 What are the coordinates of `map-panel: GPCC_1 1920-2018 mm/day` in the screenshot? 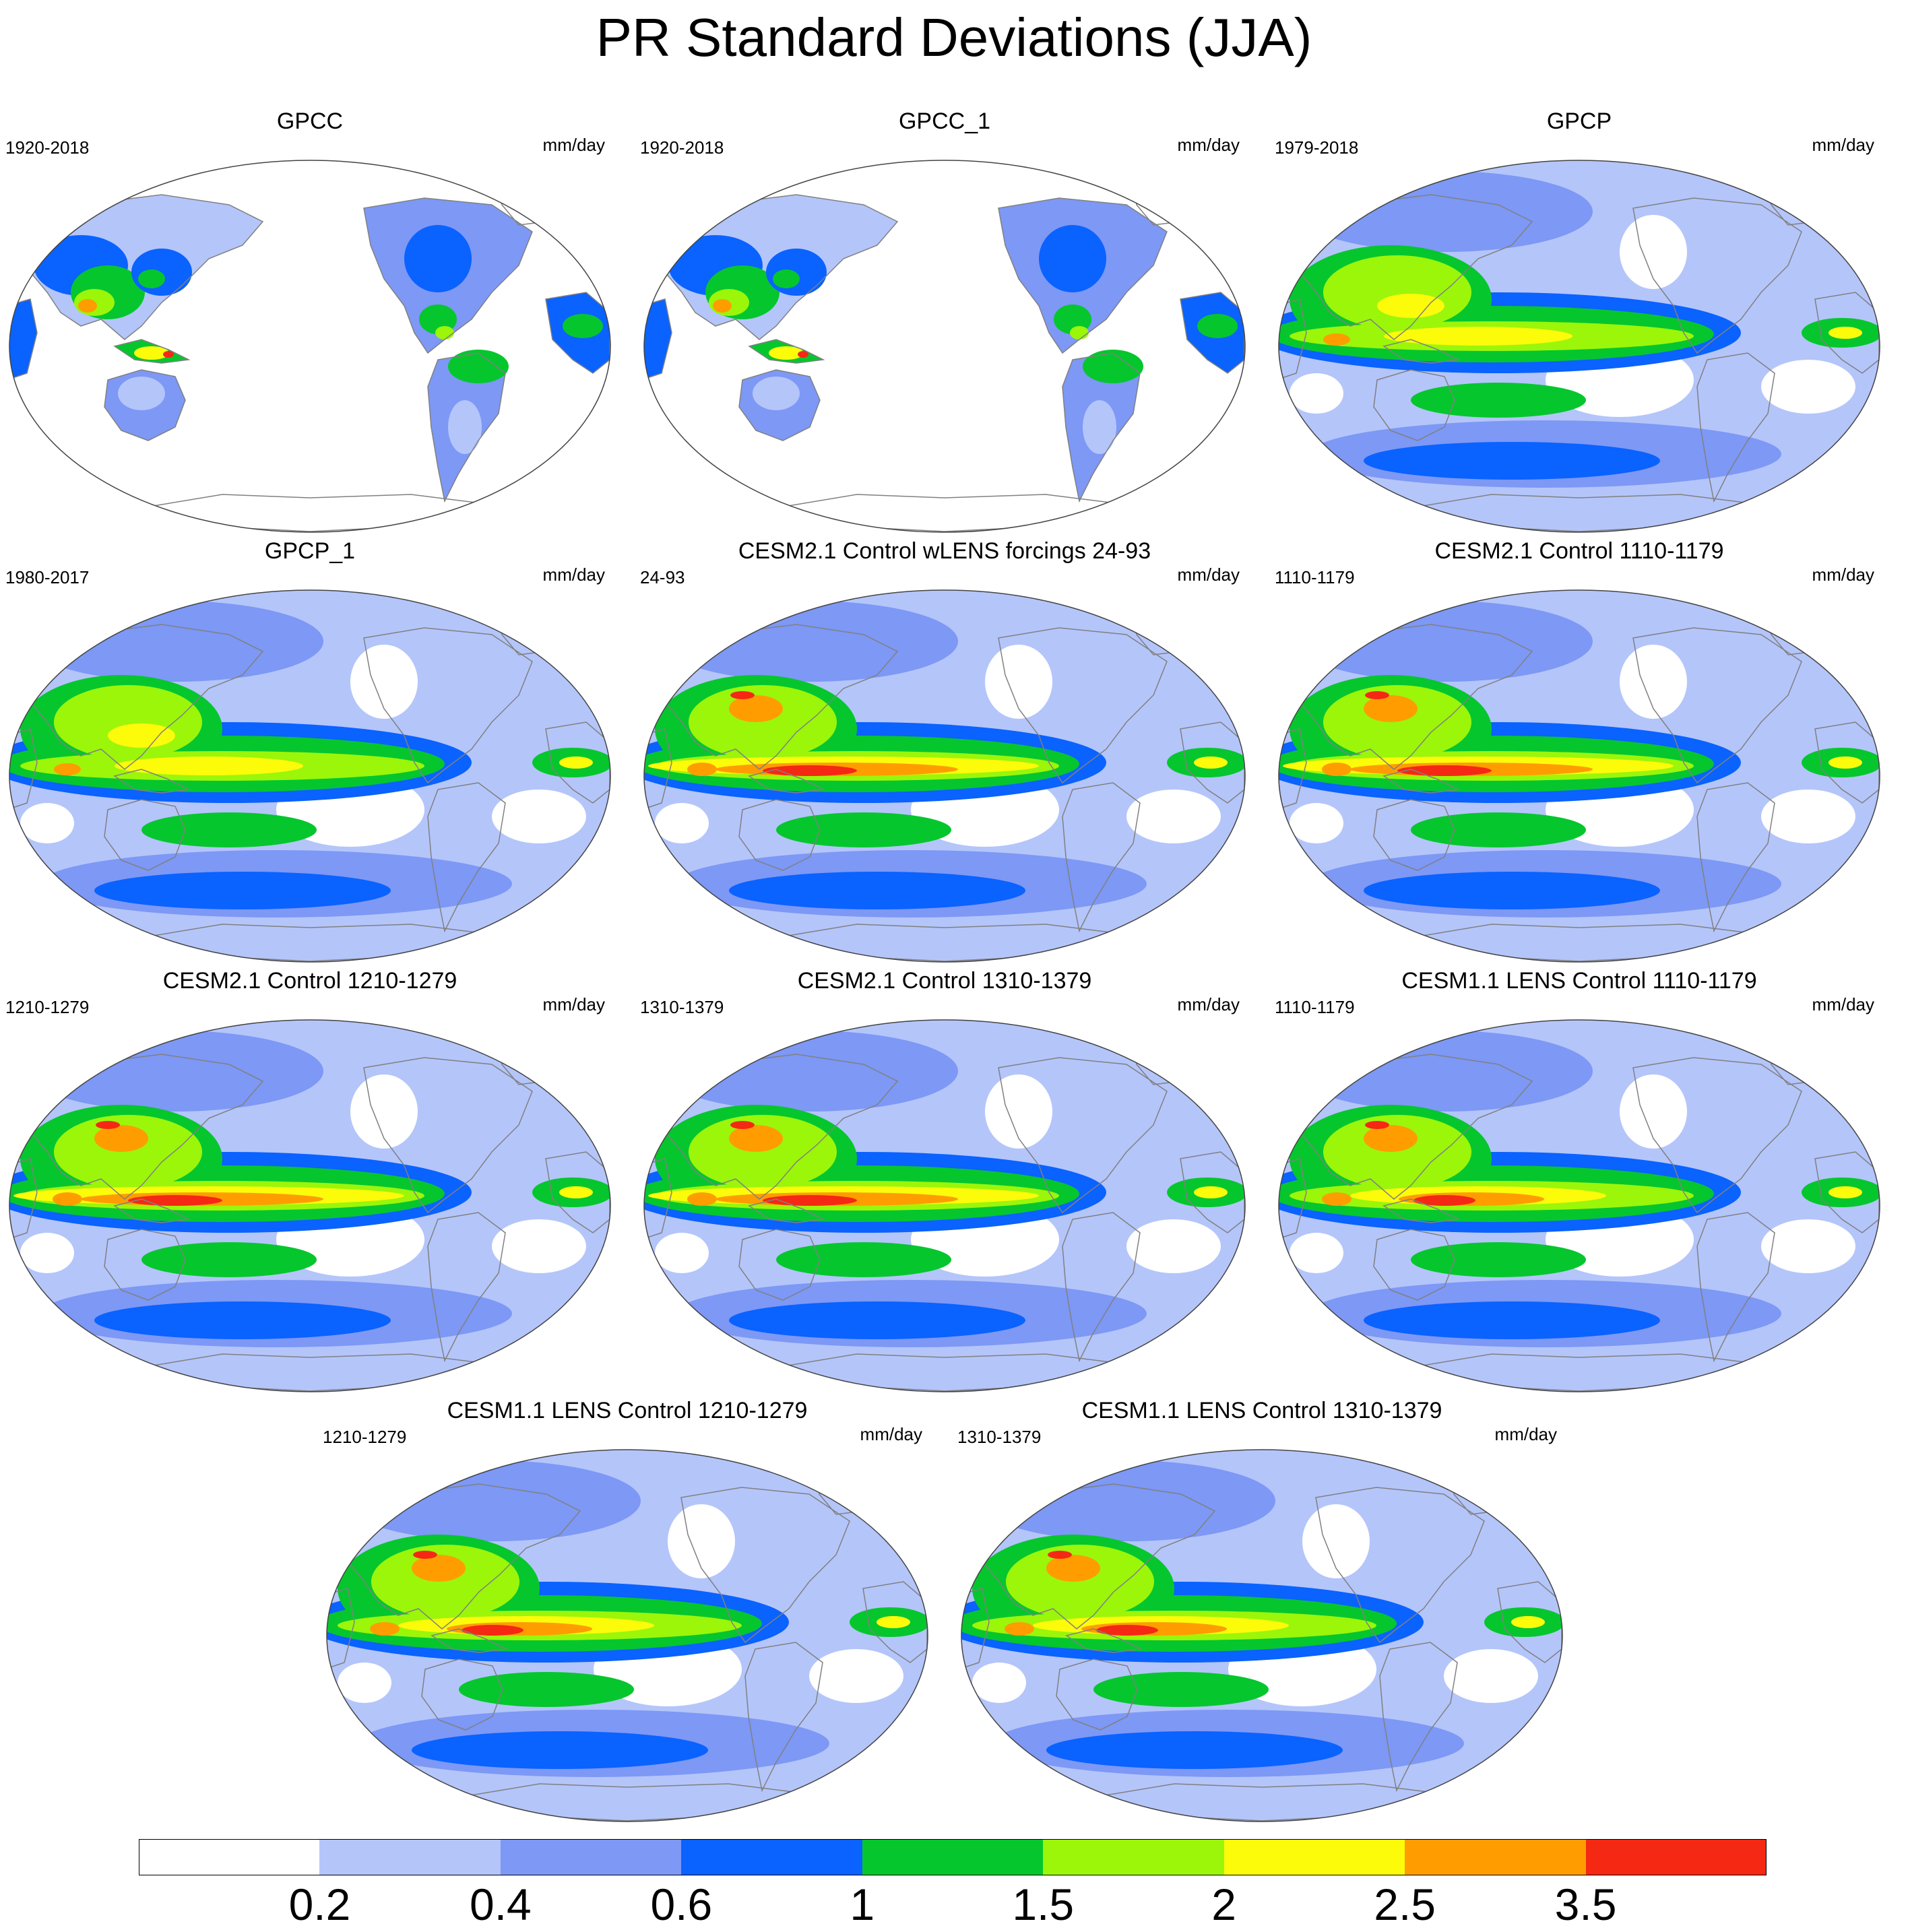 It's located at (944, 323).